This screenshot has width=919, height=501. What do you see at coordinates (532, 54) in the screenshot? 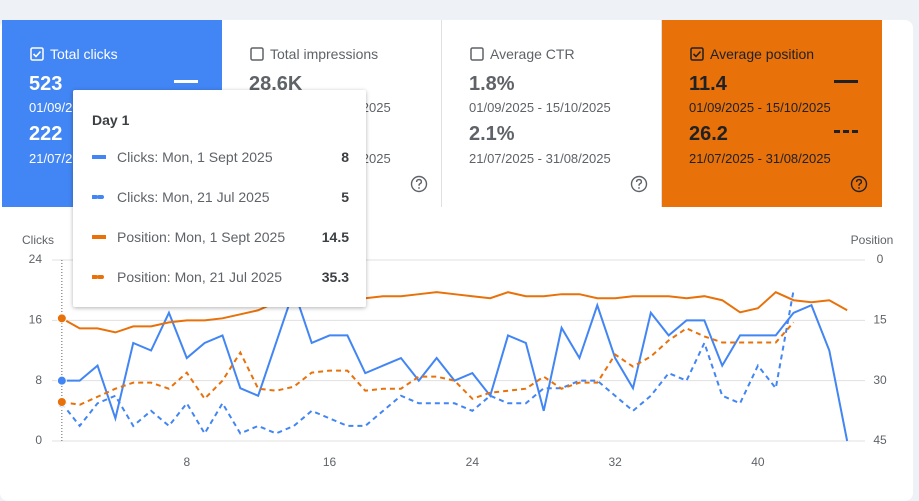
I see `card-title: Average CTR` at bounding box center [532, 54].